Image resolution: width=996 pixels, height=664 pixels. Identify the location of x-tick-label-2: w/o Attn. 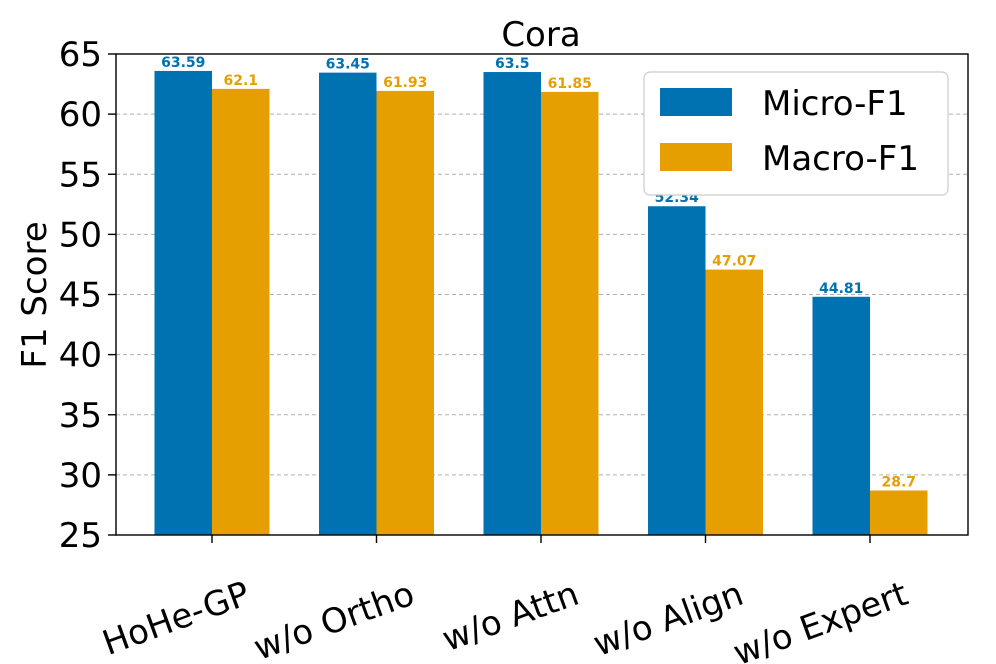
(510, 617).